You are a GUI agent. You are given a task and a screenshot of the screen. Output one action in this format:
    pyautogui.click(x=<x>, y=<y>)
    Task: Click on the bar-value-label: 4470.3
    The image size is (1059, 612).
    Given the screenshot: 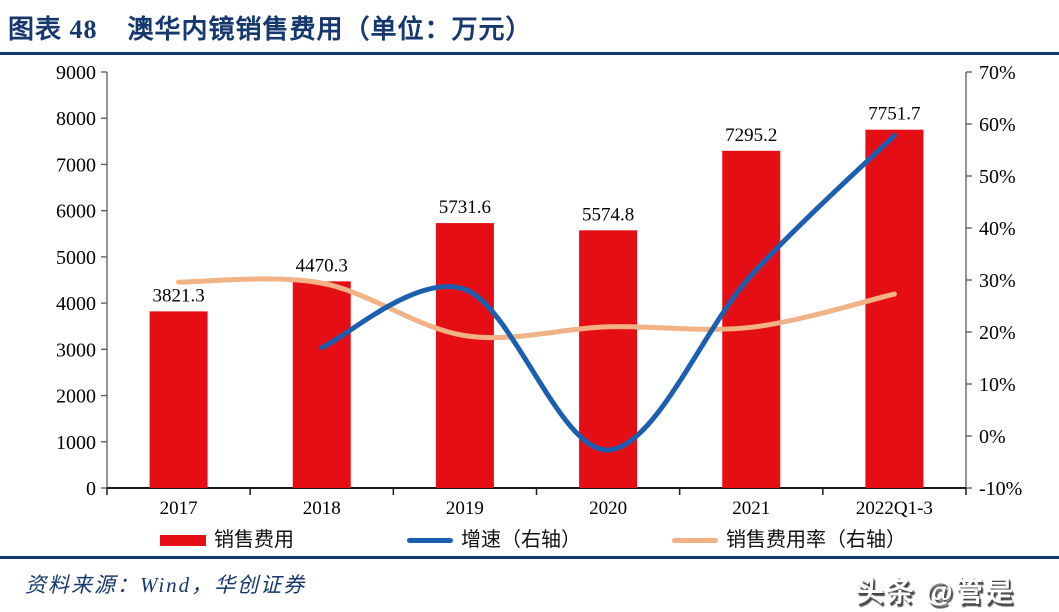 What is the action you would take?
    pyautogui.click(x=322, y=265)
    